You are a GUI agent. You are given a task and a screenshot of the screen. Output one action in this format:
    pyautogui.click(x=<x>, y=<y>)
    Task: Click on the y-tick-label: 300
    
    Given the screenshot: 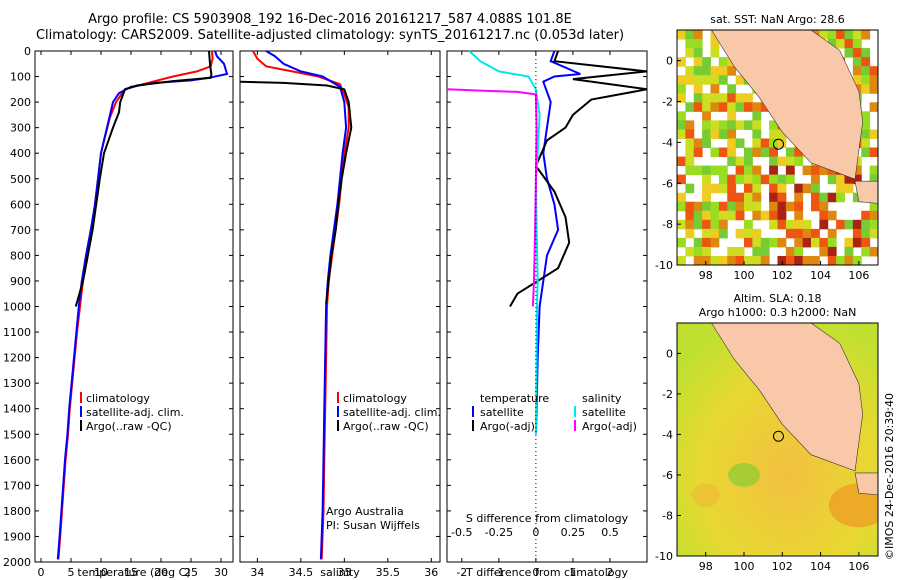 What is the action you would take?
    pyautogui.click(x=20, y=128)
    